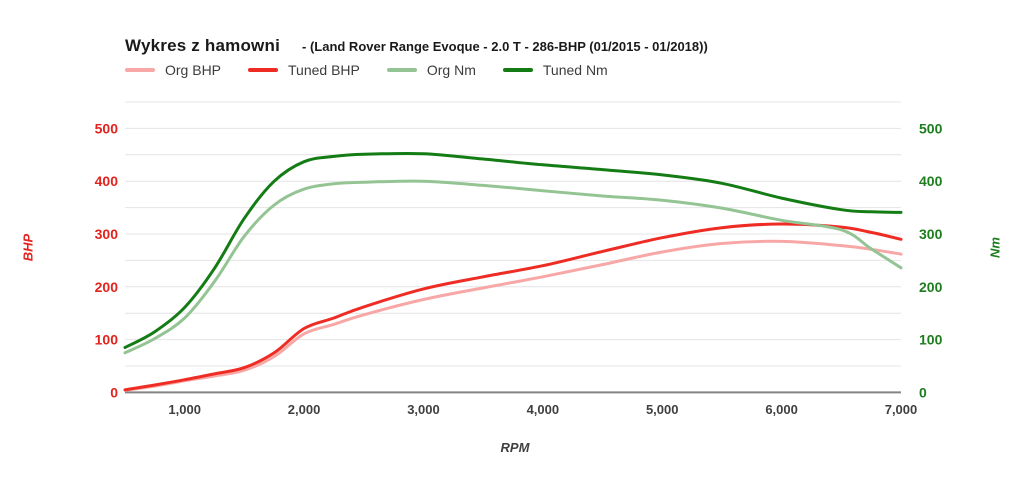 Image resolution: width=1024 pixels, height=485 pixels. Describe the element at coordinates (107, 128) in the screenshot. I see `left-axis-tick-label: 500` at that location.